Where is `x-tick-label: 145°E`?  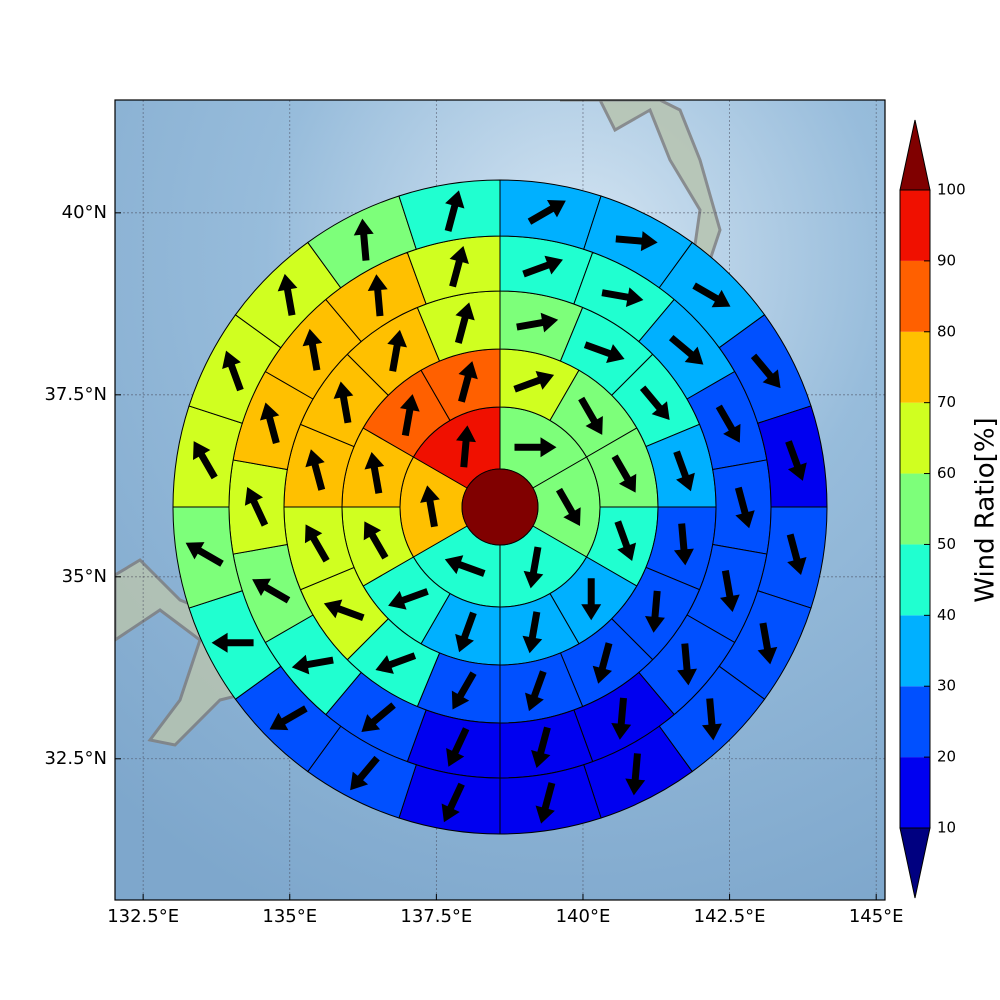
x-tick-label: 145°E is located at coordinates (876, 916).